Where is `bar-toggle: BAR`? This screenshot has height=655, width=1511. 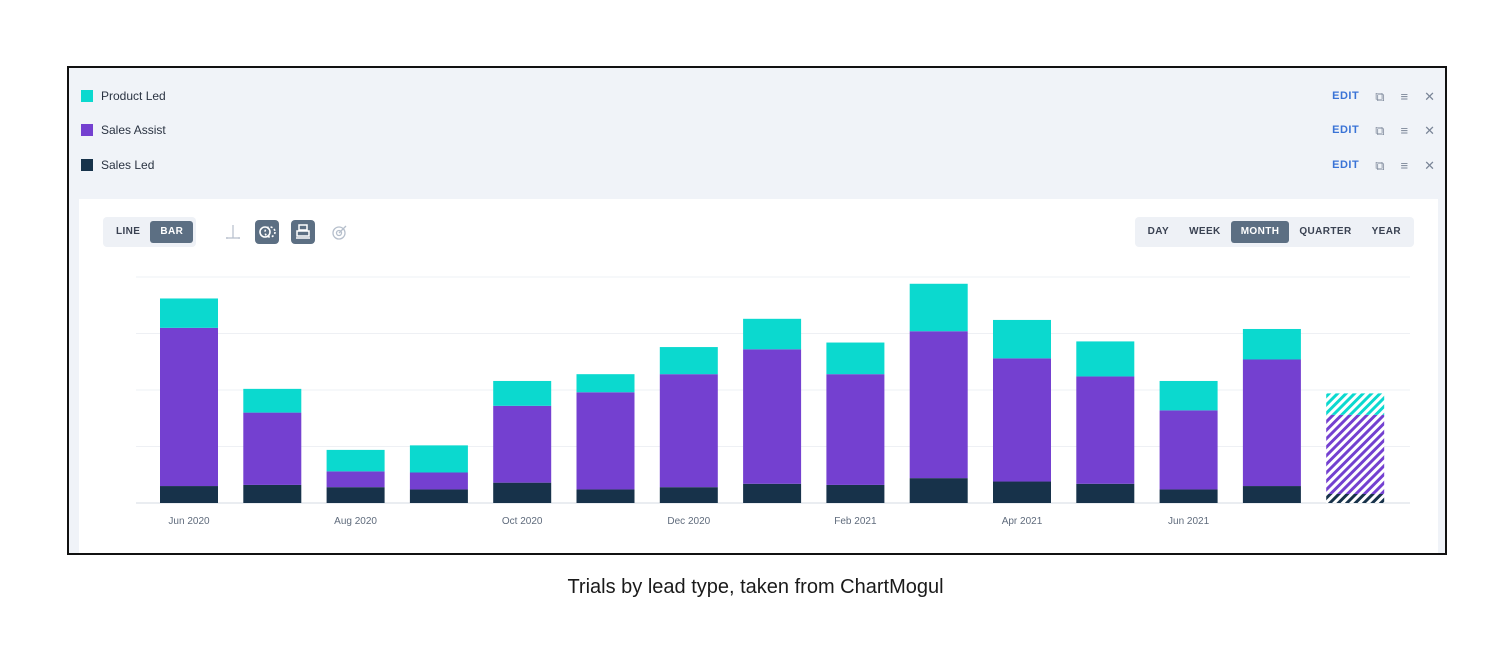
bar-toggle: BAR is located at coordinates (172, 232).